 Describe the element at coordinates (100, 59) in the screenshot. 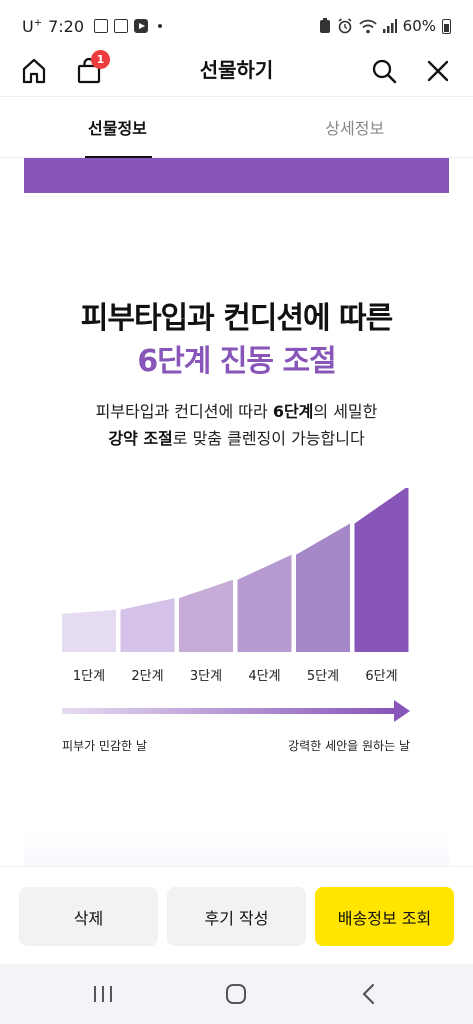

I see `cart-badge: 1` at that location.